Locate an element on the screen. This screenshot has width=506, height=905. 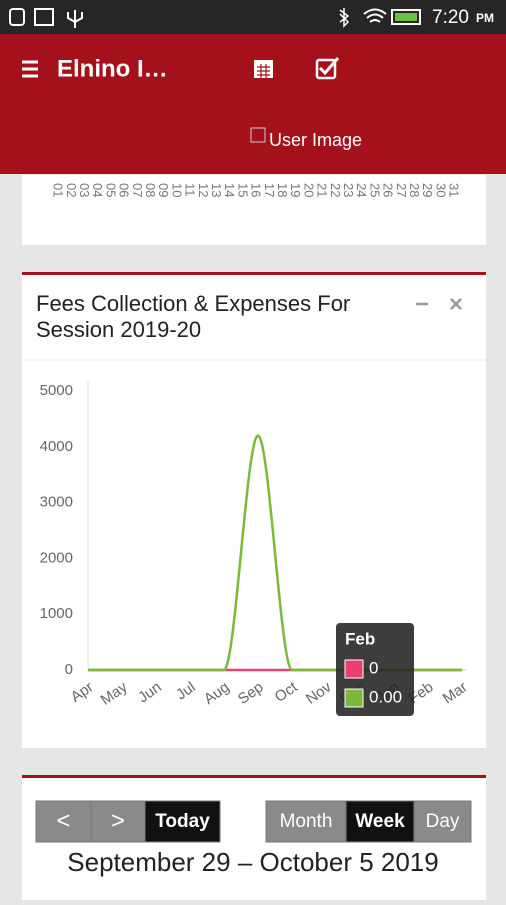
day-label: 25 is located at coordinates (374, 190).